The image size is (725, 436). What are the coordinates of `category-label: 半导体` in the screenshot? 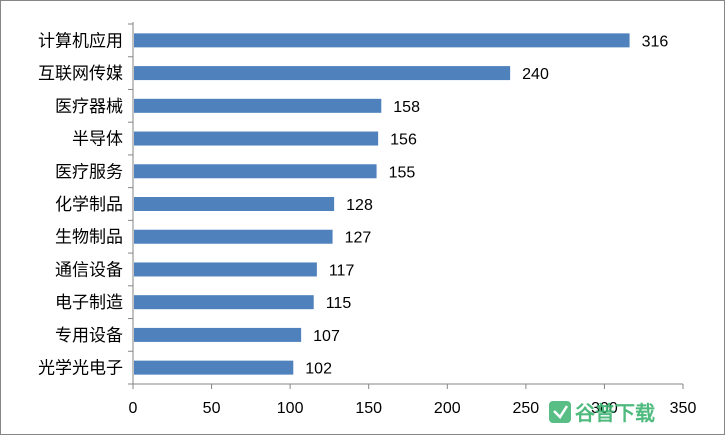 It's located at (97, 140).